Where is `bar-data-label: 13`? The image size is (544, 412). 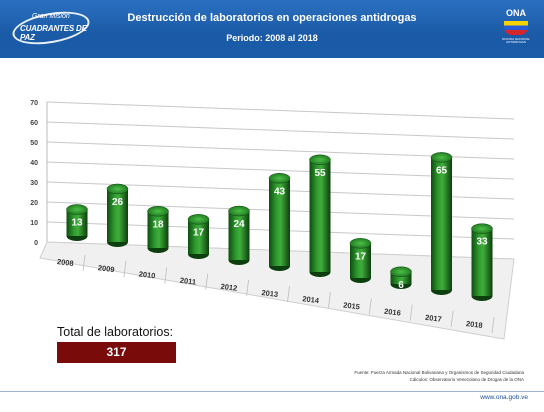
bar-data-label: 13 is located at coordinates (77, 222).